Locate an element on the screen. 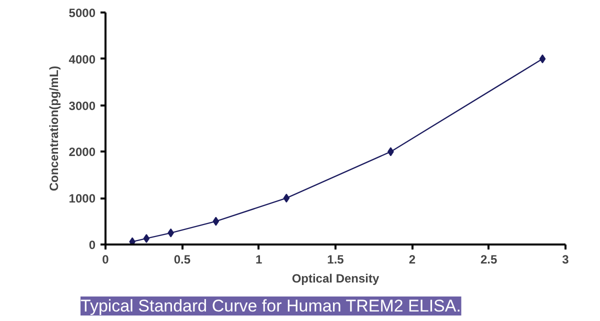 Image resolution: width=600 pixels, height=321 pixels. y-tick-label: 3000 is located at coordinates (82, 105).